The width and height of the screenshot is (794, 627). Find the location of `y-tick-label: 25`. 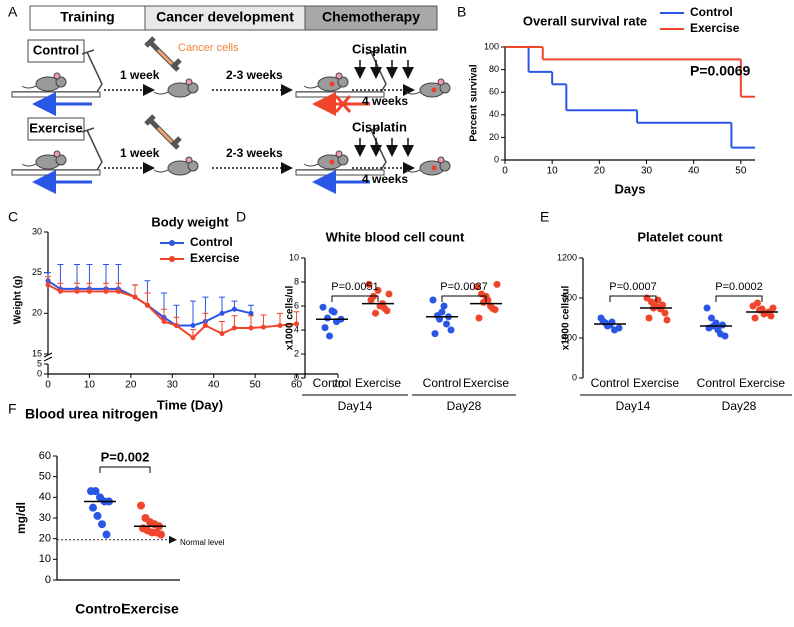

y-tick-label: 25 is located at coordinates (37, 272).